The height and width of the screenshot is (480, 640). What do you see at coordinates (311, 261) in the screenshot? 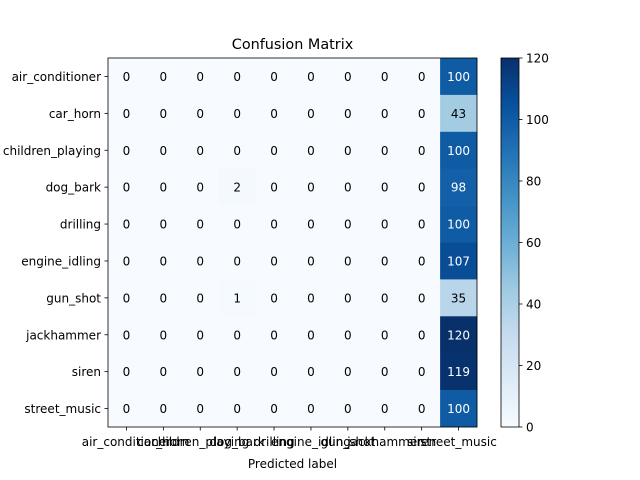
I see `cell-value-r5-c5: 0` at bounding box center [311, 261].